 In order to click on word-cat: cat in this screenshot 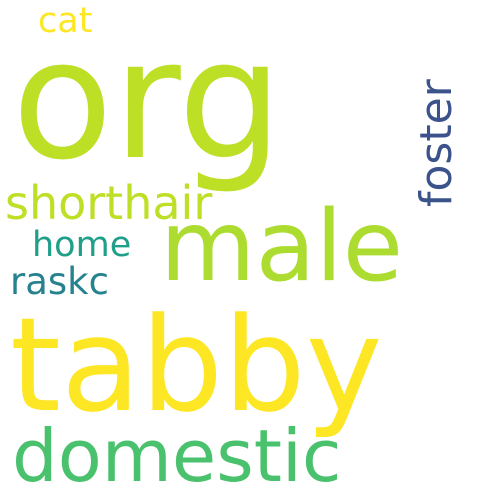, I will do `click(65, 21)`.